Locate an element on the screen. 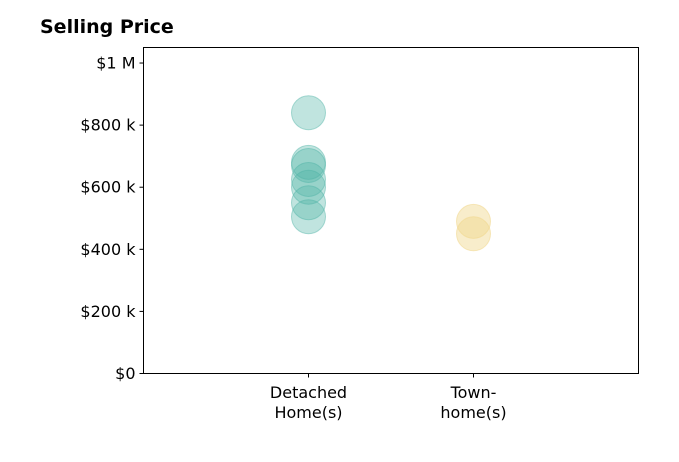 This screenshot has width=679, height=462. y-tick-label: $400 k is located at coordinates (108, 249).